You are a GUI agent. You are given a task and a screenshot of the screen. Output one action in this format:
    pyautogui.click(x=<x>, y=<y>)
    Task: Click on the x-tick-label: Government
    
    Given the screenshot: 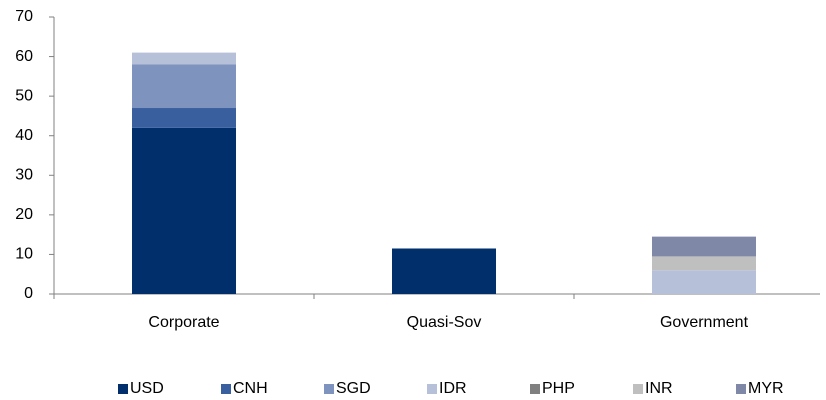 What is the action you would take?
    pyautogui.click(x=704, y=322)
    